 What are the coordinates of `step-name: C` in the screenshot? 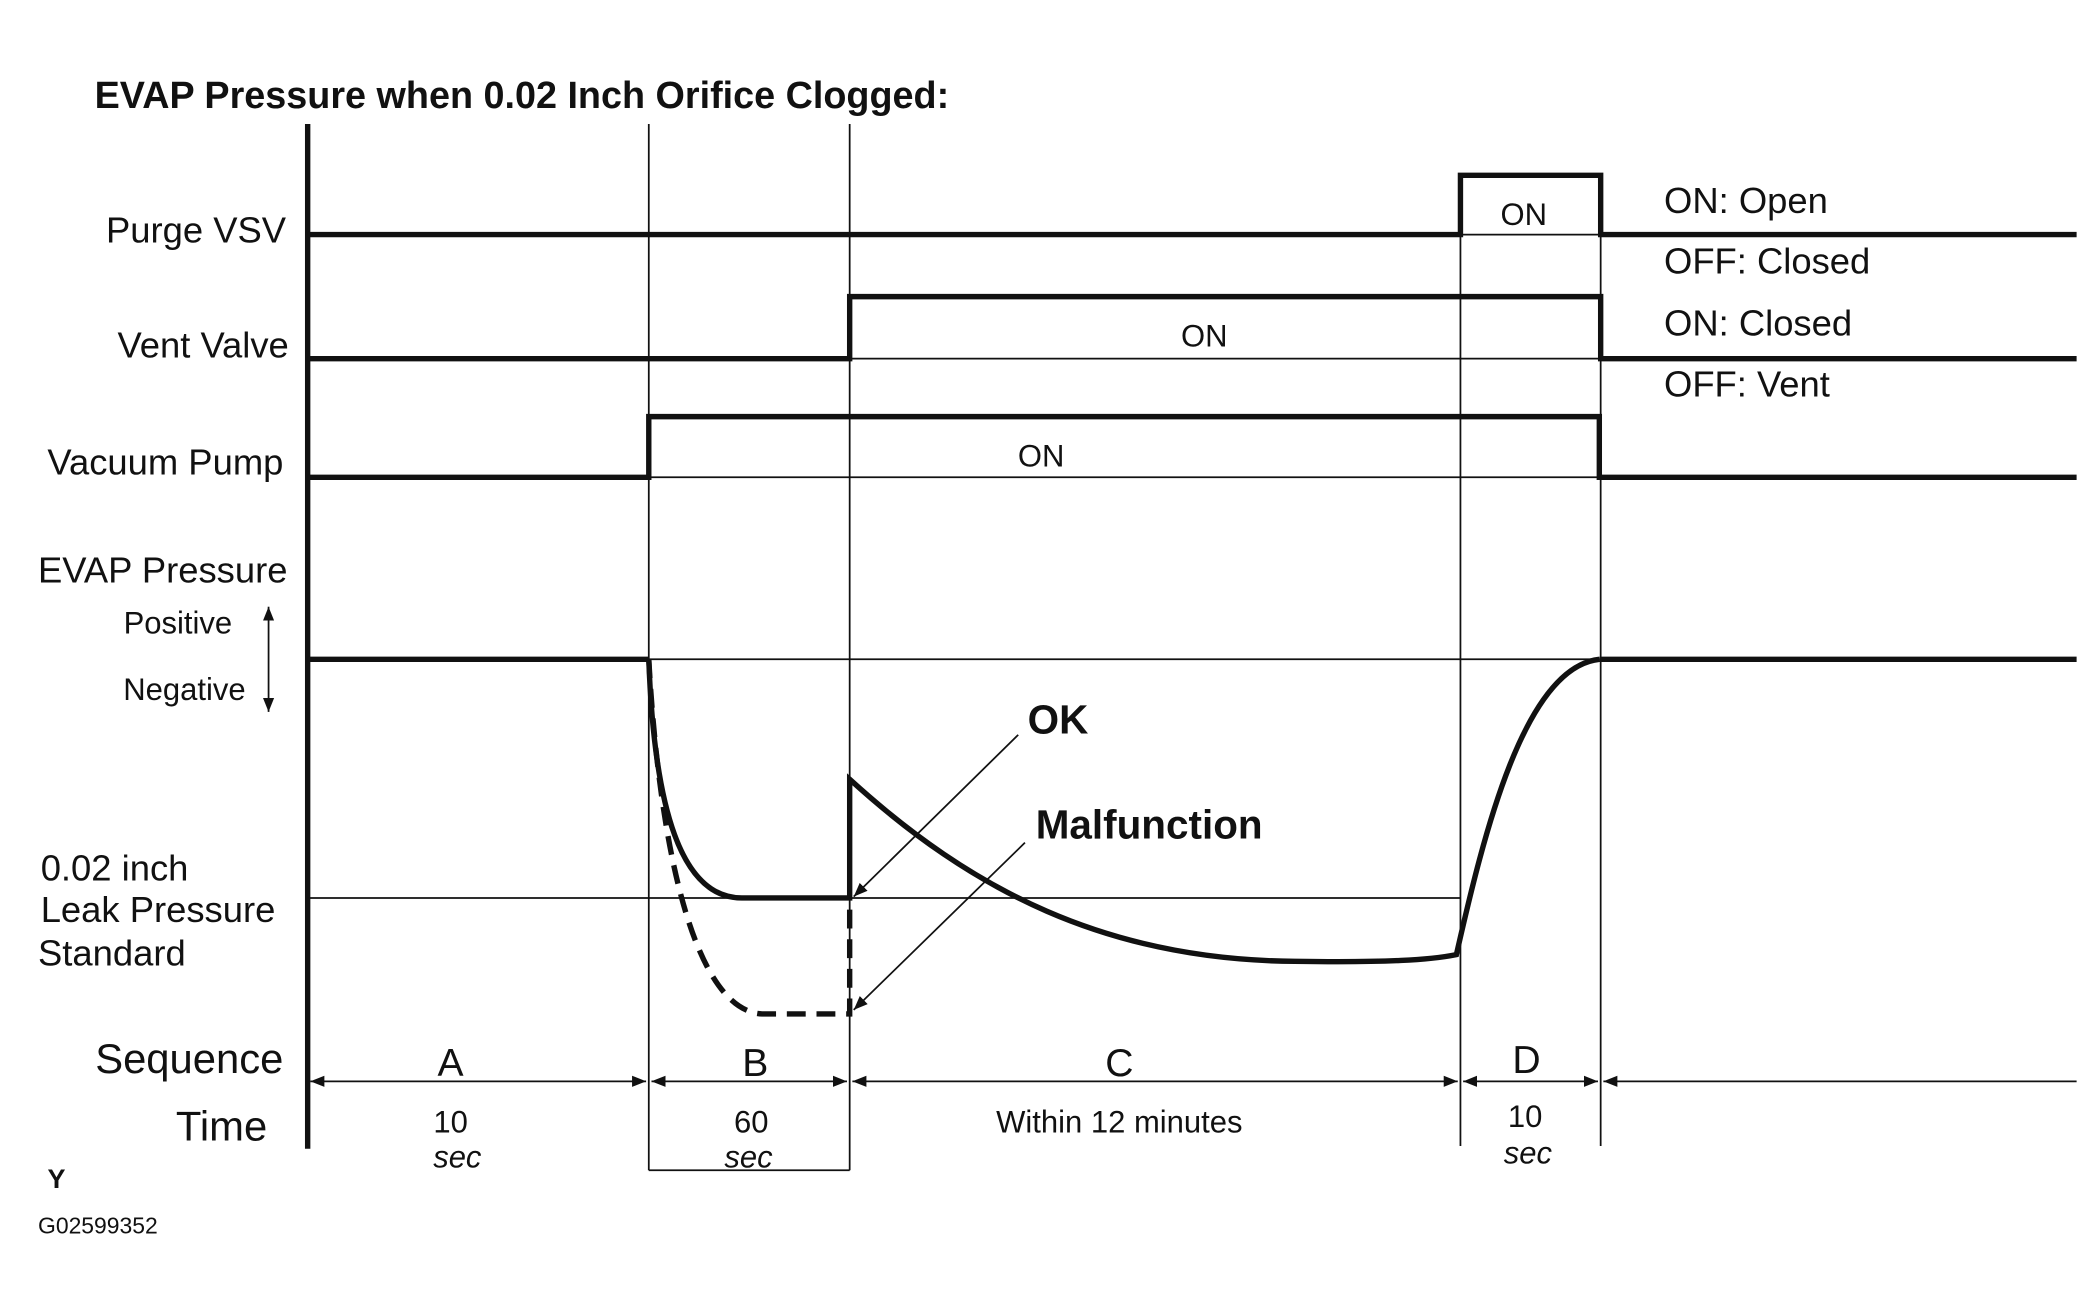 It's located at (1119, 1063).